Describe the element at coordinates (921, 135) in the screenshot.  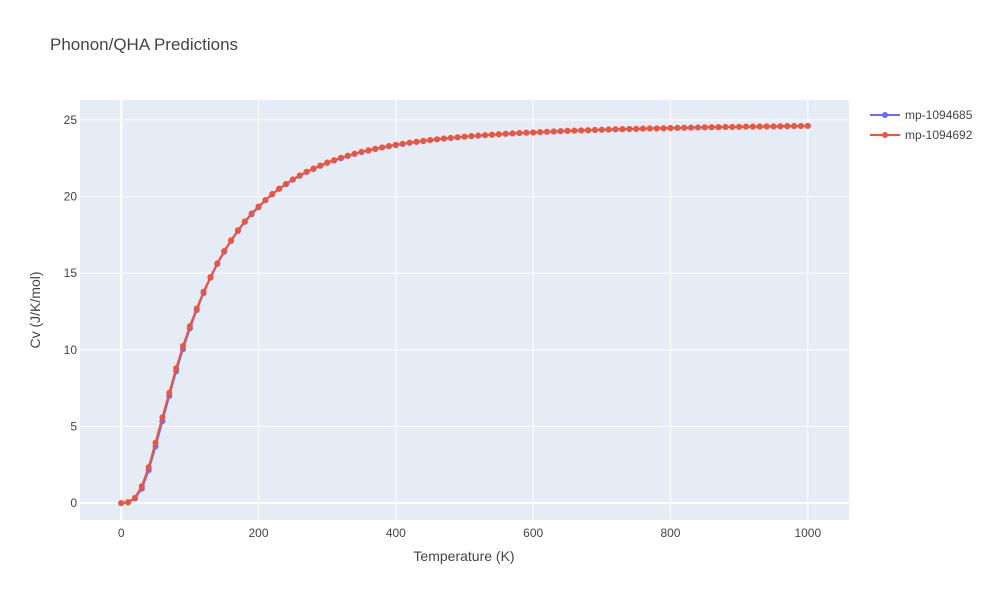
I see `legend-item: mp-1094692` at that location.